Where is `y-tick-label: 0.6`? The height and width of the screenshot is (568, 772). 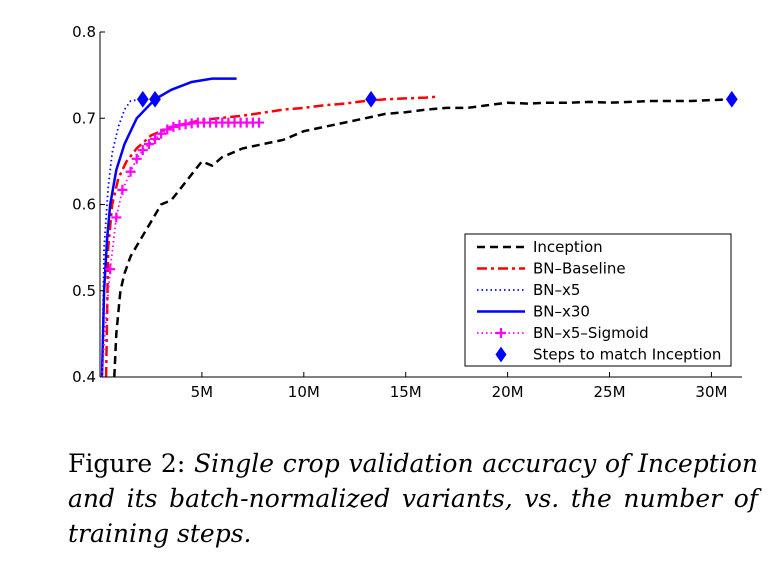 y-tick-label: 0.6 is located at coordinates (84, 205).